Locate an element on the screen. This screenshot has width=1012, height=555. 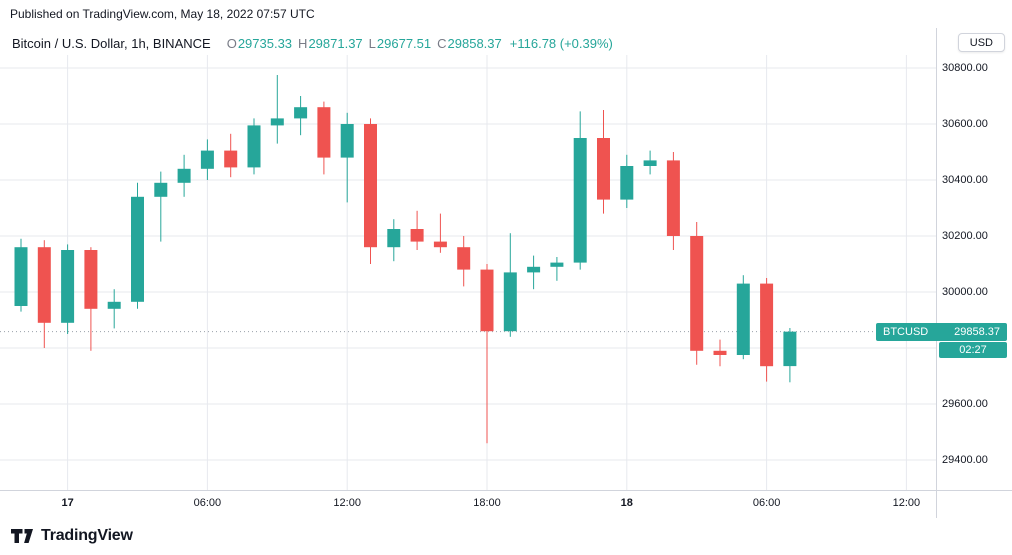
symbol-title: Bitcoin / U.S. Dollar, 1h, BINANCE is located at coordinates (111, 43).